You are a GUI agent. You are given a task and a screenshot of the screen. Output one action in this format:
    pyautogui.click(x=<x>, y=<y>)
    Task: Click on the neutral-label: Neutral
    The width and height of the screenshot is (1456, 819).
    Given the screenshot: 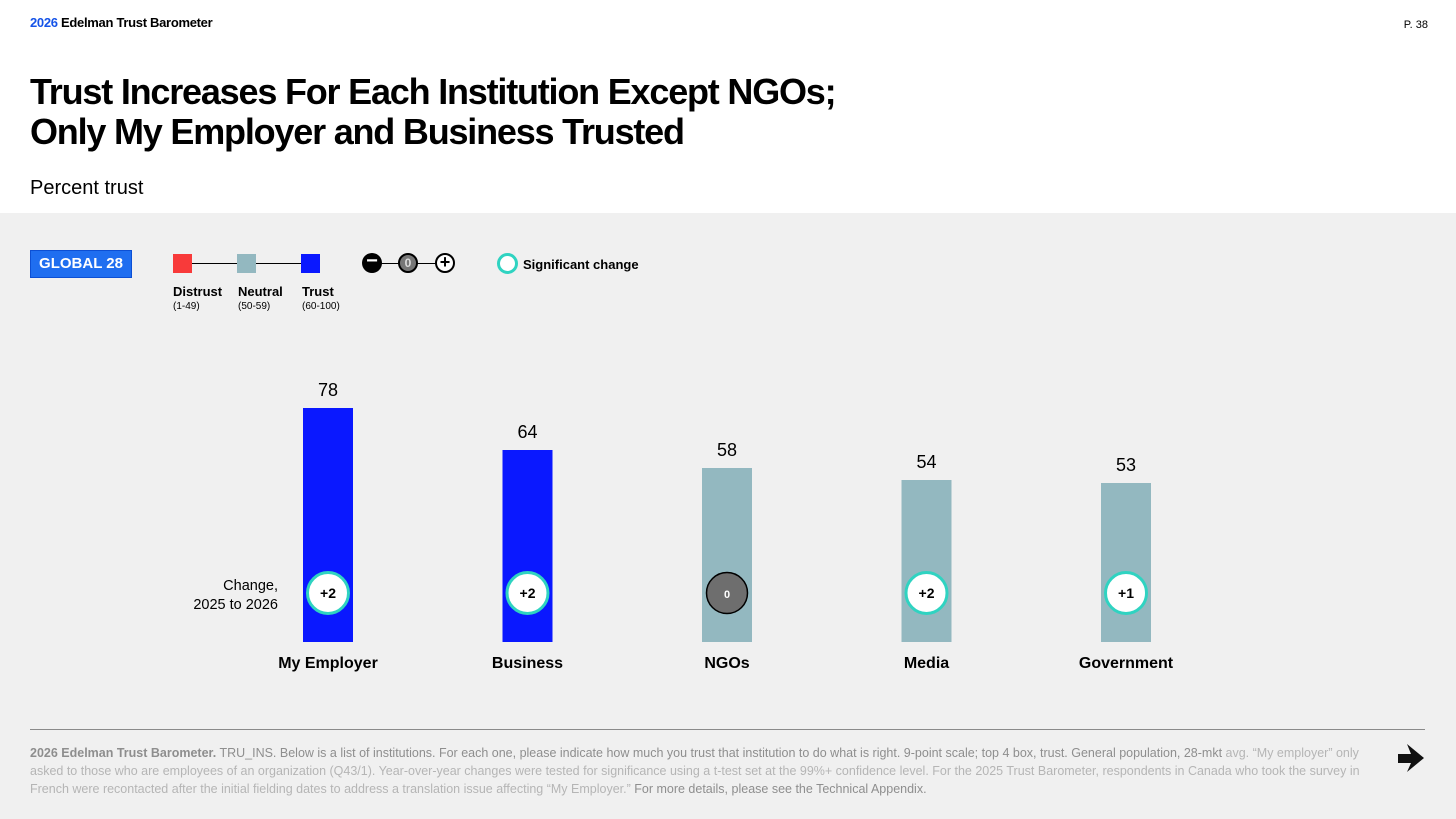 What is the action you would take?
    pyautogui.click(x=260, y=291)
    